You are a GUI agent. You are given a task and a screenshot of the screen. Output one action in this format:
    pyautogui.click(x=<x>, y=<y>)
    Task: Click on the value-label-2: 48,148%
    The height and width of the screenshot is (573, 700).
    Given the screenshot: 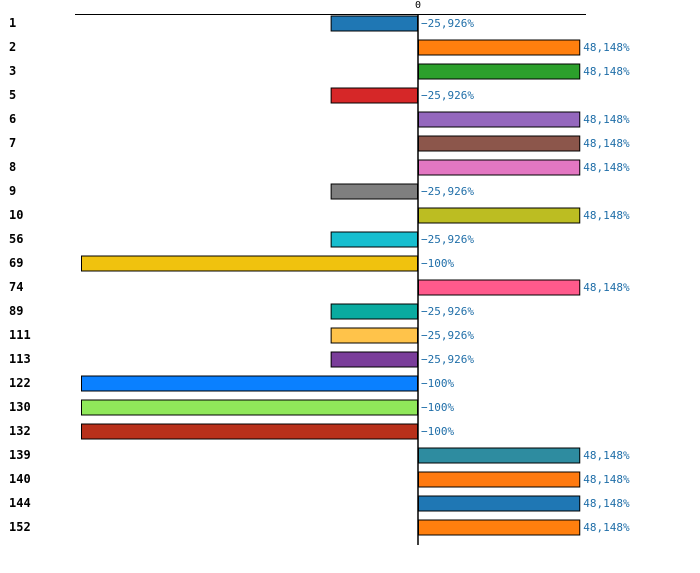 What is the action you would take?
    pyautogui.click(x=606, y=47)
    